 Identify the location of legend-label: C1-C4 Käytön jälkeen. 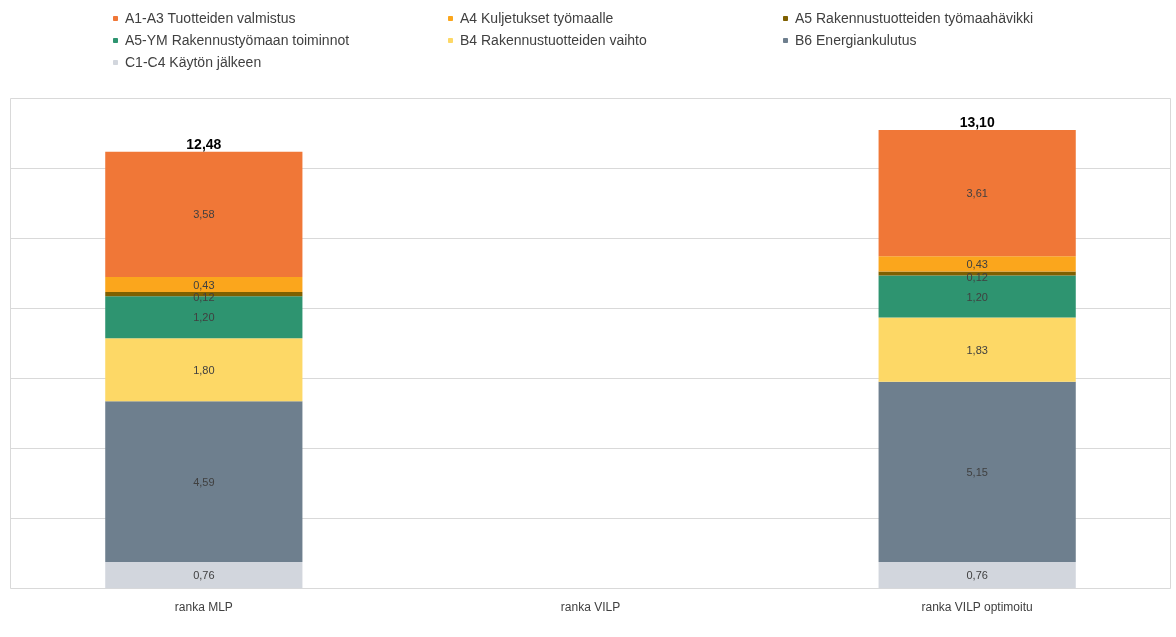
(194, 62).